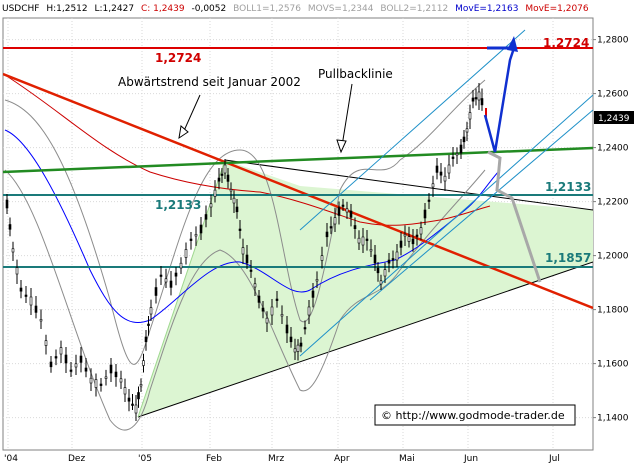  Describe the element at coordinates (566, 43) in the screenshot. I see `resistance-label-right: 1,2724` at that location.